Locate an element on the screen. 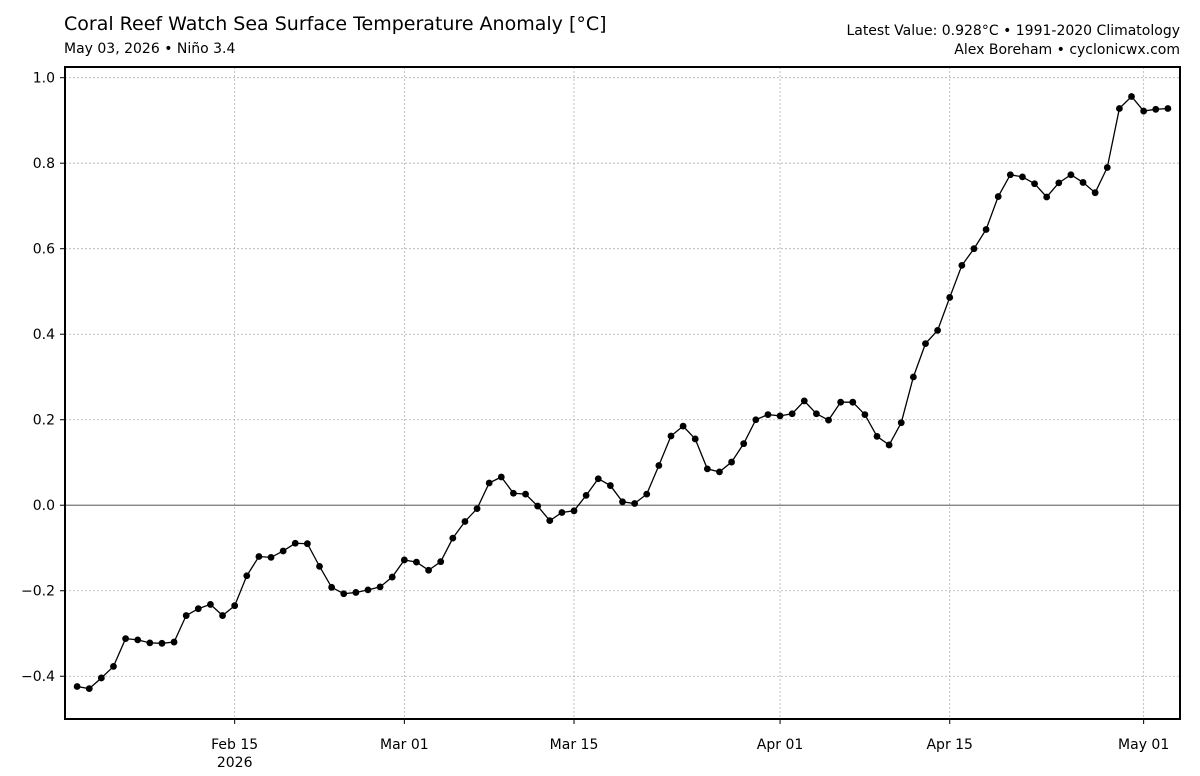 This screenshot has height=776, width=1200. y-tick-label: 1.0 is located at coordinates (44, 79).